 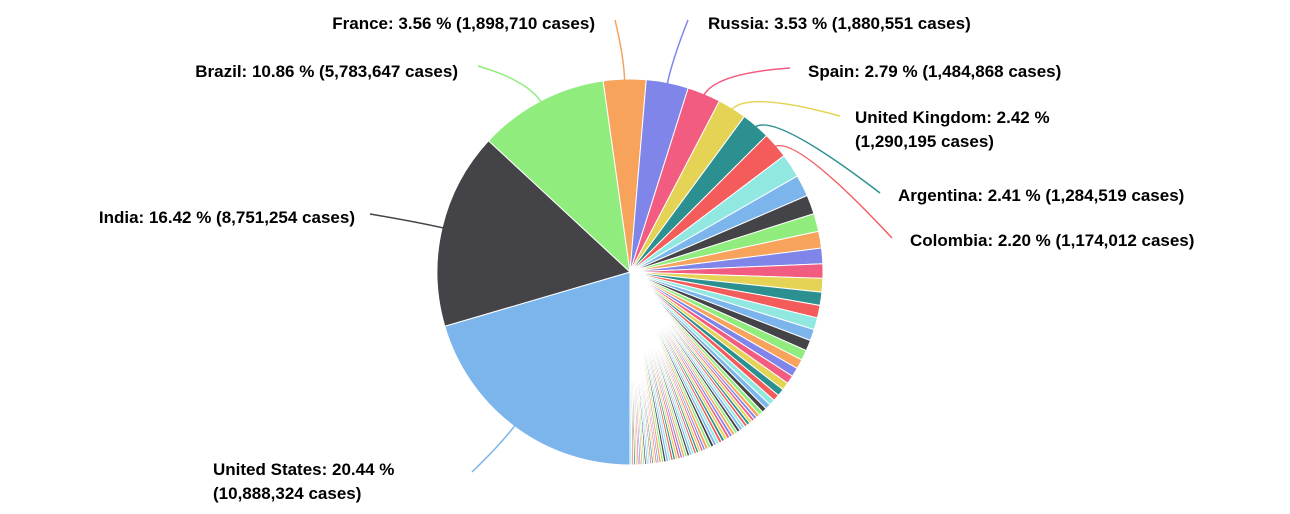 What do you see at coordinates (631, 368) in the screenshot?
I see `pie-slice` at bounding box center [631, 368].